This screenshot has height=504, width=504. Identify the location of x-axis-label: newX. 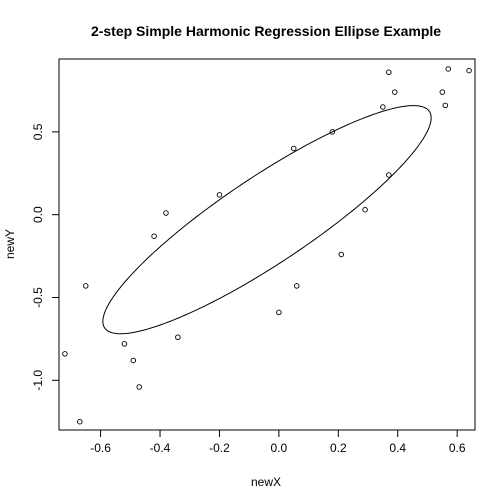
(266, 482).